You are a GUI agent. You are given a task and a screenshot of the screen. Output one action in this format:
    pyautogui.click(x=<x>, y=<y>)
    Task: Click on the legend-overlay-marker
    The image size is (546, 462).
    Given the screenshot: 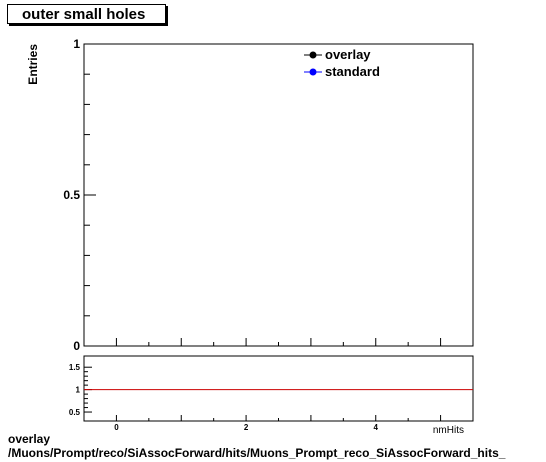 What is the action you would take?
    pyautogui.click(x=313, y=55)
    